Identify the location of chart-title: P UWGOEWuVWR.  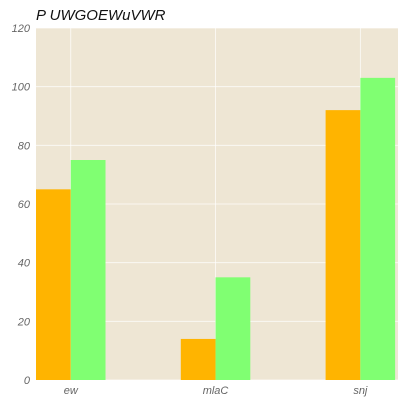
(101, 15).